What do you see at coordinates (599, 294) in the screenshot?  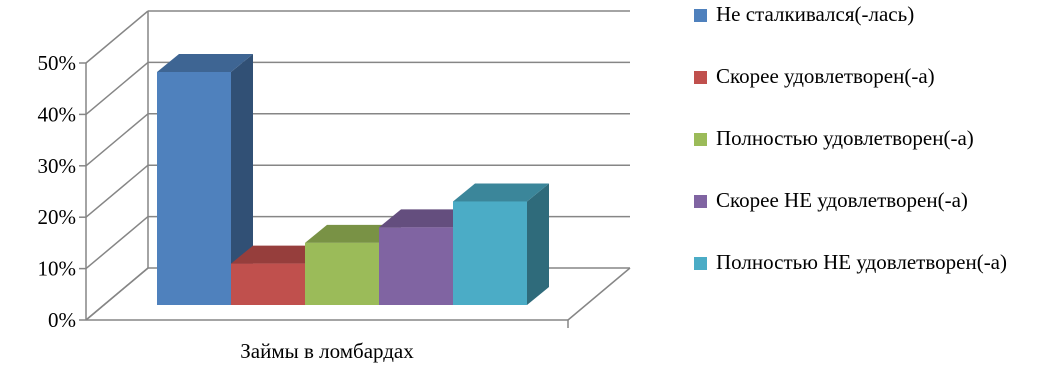 I see `floor-right-edge` at bounding box center [599, 294].